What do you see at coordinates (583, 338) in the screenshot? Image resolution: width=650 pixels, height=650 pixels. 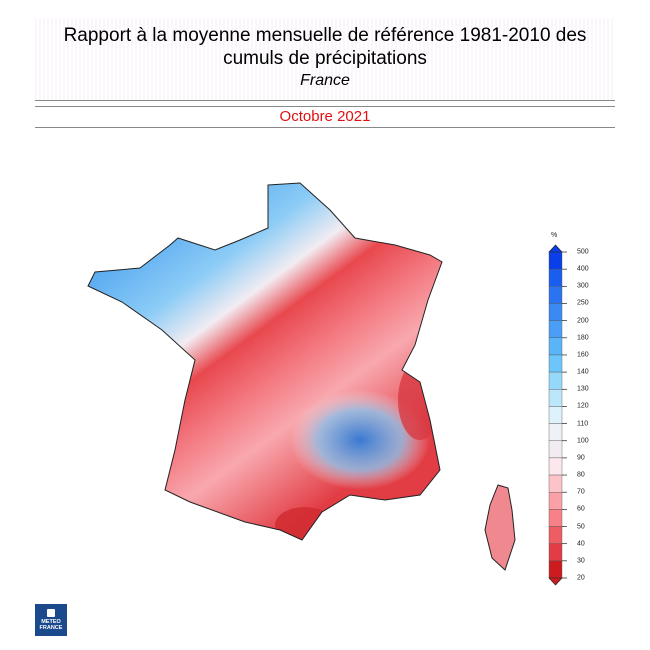 I see `legend-label: 180` at bounding box center [583, 338].